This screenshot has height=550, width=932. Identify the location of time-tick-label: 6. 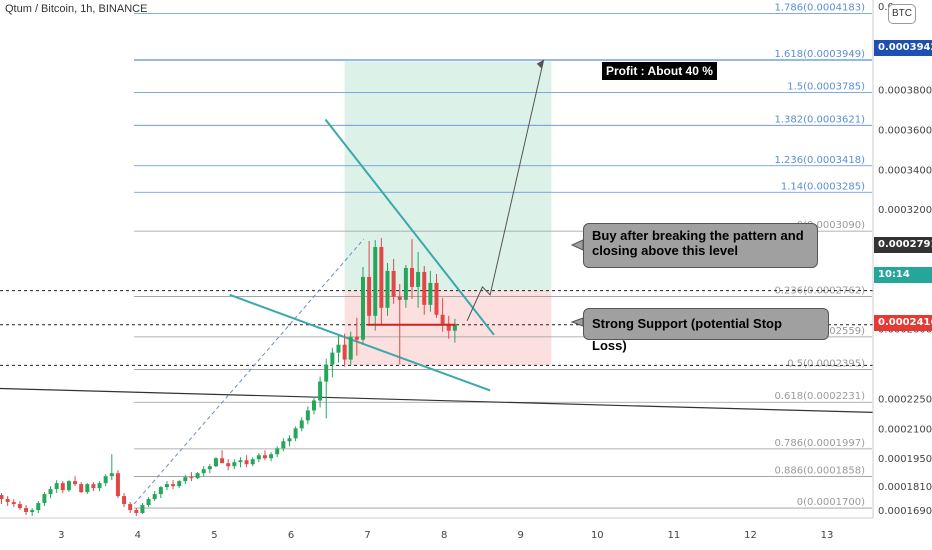
(291, 535).